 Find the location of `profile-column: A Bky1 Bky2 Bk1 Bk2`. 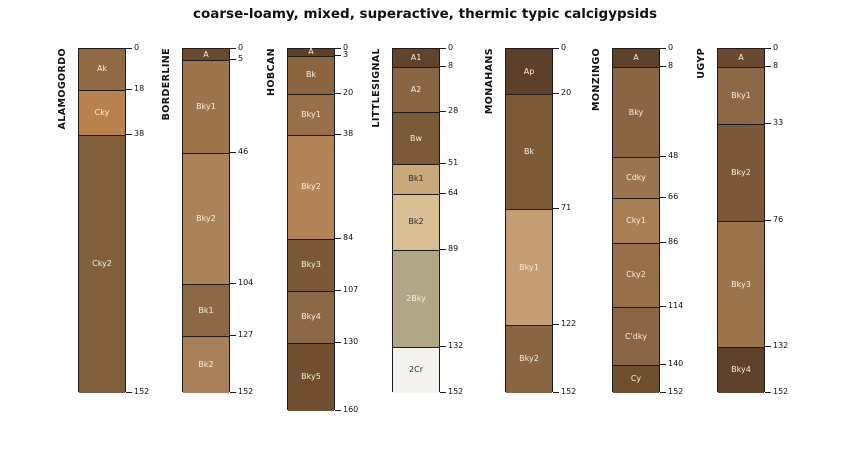

profile-column: A Bky1 Bky2 Bk1 Bk2 is located at coordinates (206, 220).